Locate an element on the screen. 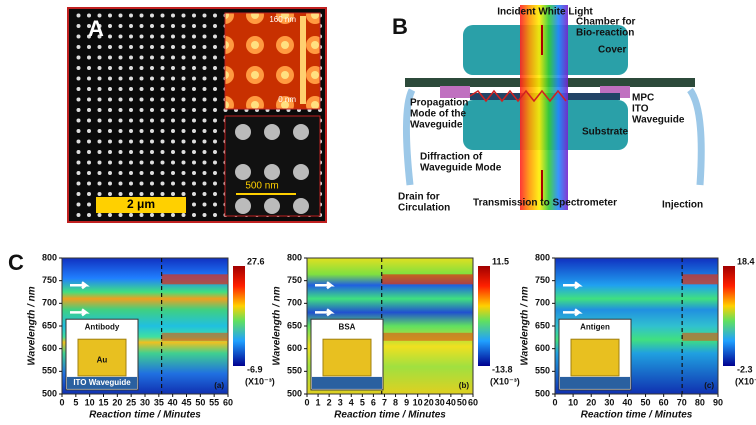 This screenshot has height=425, width=756. seal is located at coordinates (455, 92).